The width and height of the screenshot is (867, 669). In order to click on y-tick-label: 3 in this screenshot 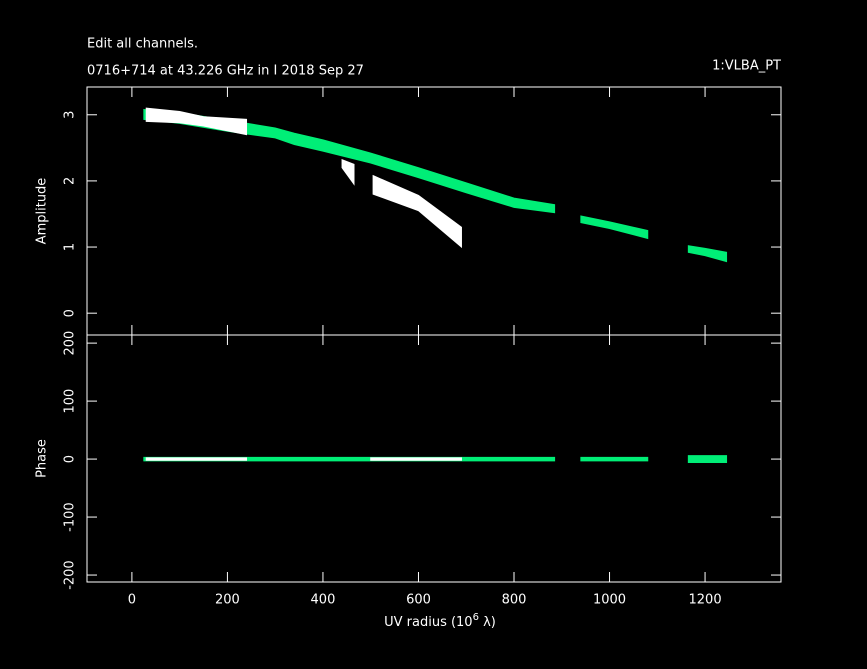, I will do `click(70, 115)`.